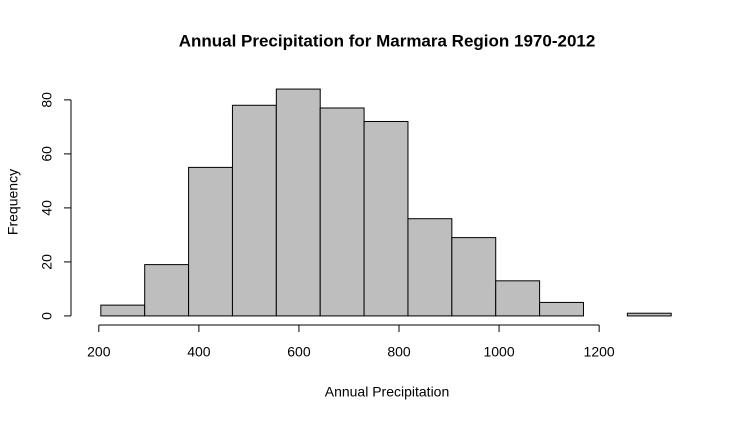  I want to click on y-tick-label: 20, so click(47, 262).